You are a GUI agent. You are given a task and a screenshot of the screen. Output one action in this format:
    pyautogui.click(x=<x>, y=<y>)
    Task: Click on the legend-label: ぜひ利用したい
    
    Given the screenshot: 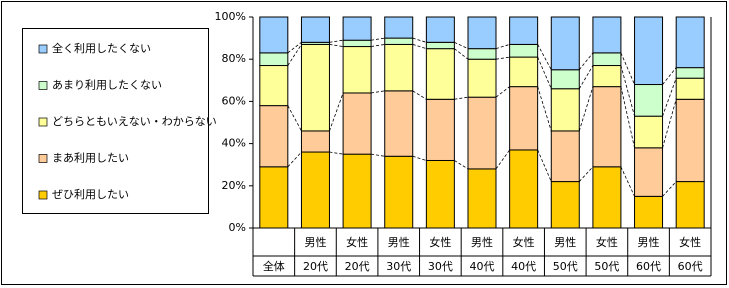 What is the action you would take?
    pyautogui.click(x=90, y=194)
    